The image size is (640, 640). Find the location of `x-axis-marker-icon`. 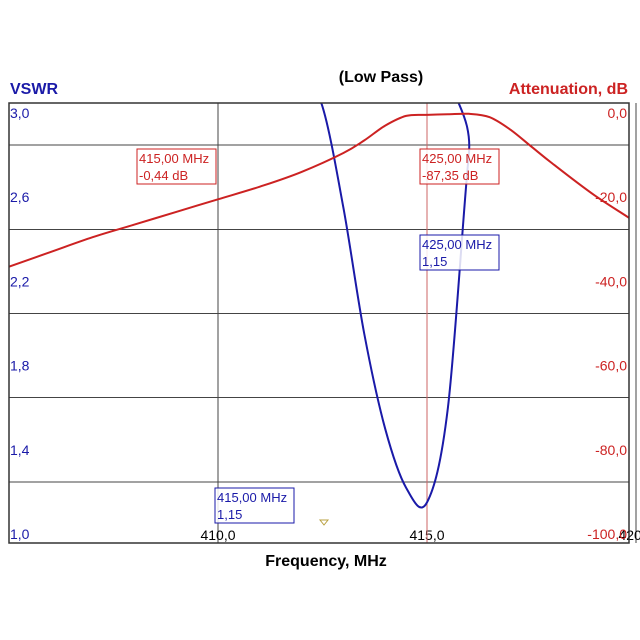

x-axis-marker-icon is located at coordinates (324, 522).